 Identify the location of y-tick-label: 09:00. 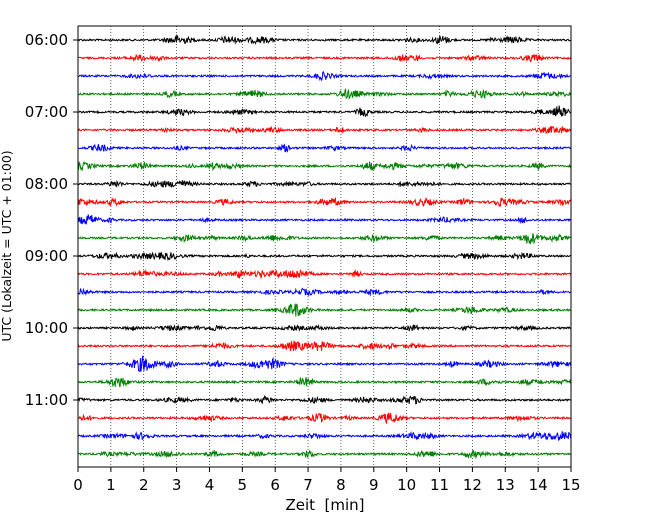
(46, 256).